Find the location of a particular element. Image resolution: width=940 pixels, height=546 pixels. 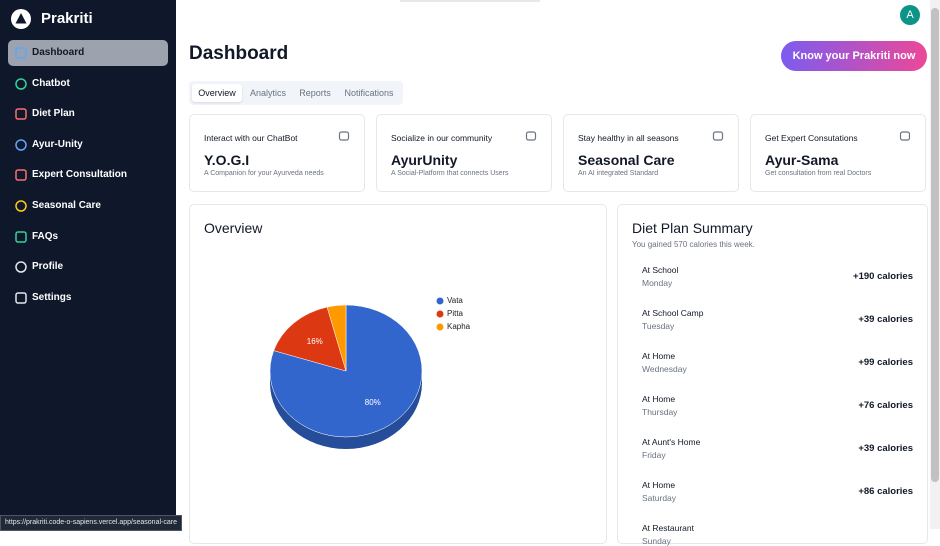

diet-day: Monday is located at coordinates (657, 283).